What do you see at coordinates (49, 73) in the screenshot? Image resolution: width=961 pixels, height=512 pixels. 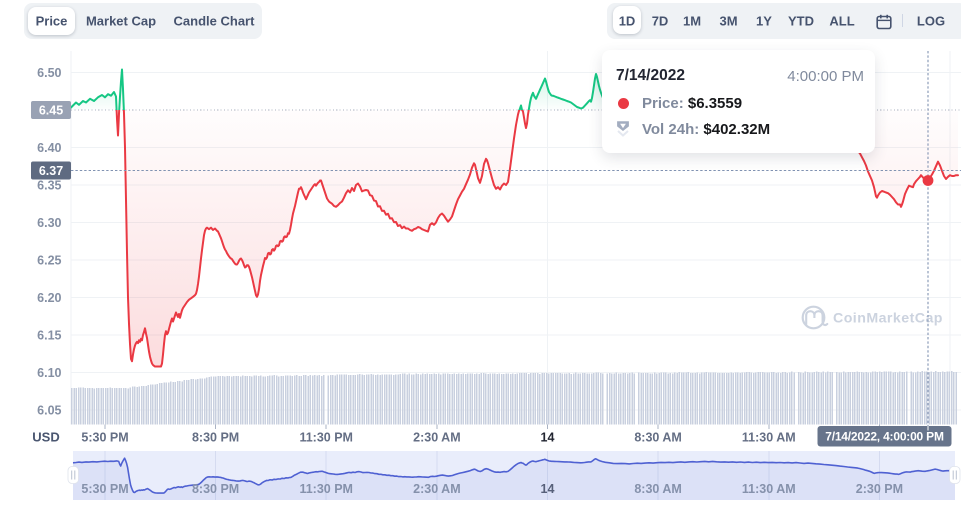 I see `svg-text: 6.50` at bounding box center [49, 73].